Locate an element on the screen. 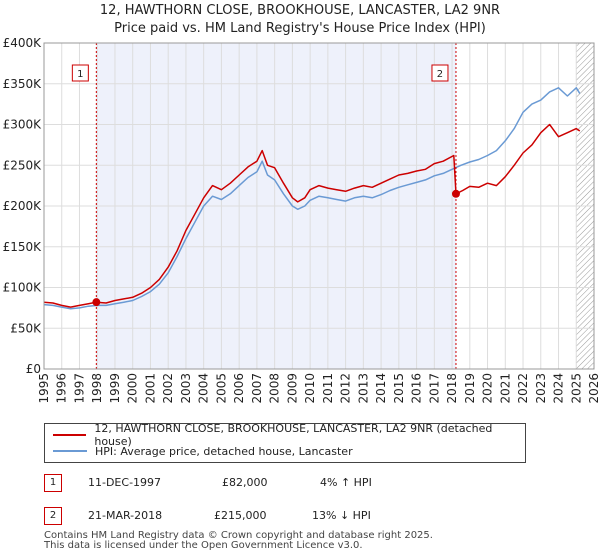 The width and height of the screenshot is (600, 560). x-tick-label: 2005 is located at coordinates (221, 388).